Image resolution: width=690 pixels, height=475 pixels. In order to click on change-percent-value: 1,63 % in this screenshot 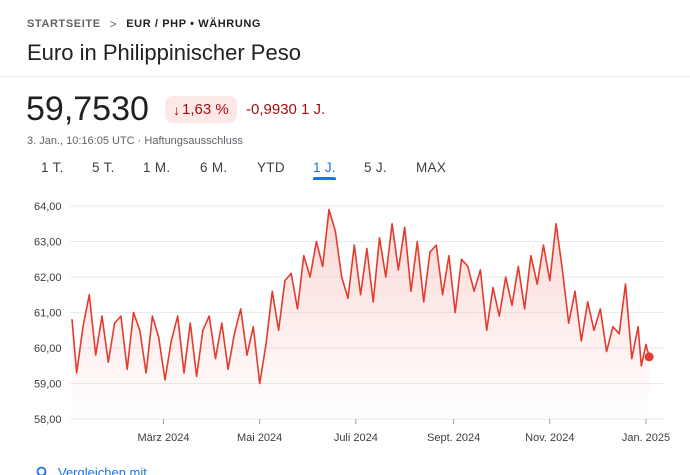, I will do `click(205, 109)`.